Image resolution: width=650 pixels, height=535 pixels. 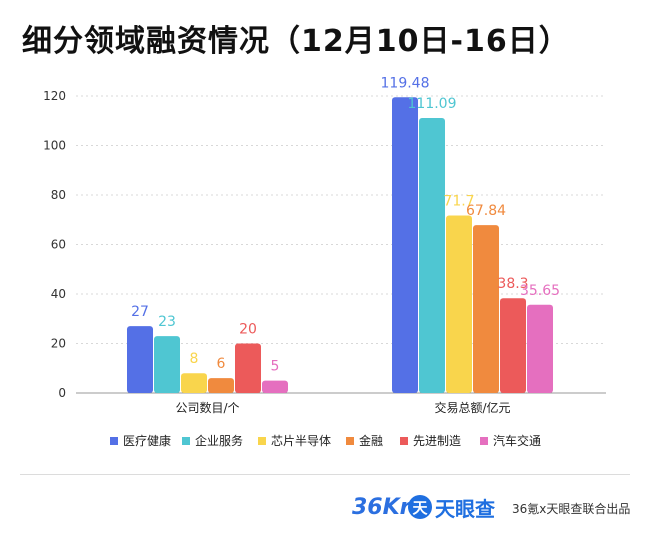 I want to click on y-tick-label: 120, so click(x=54, y=96).